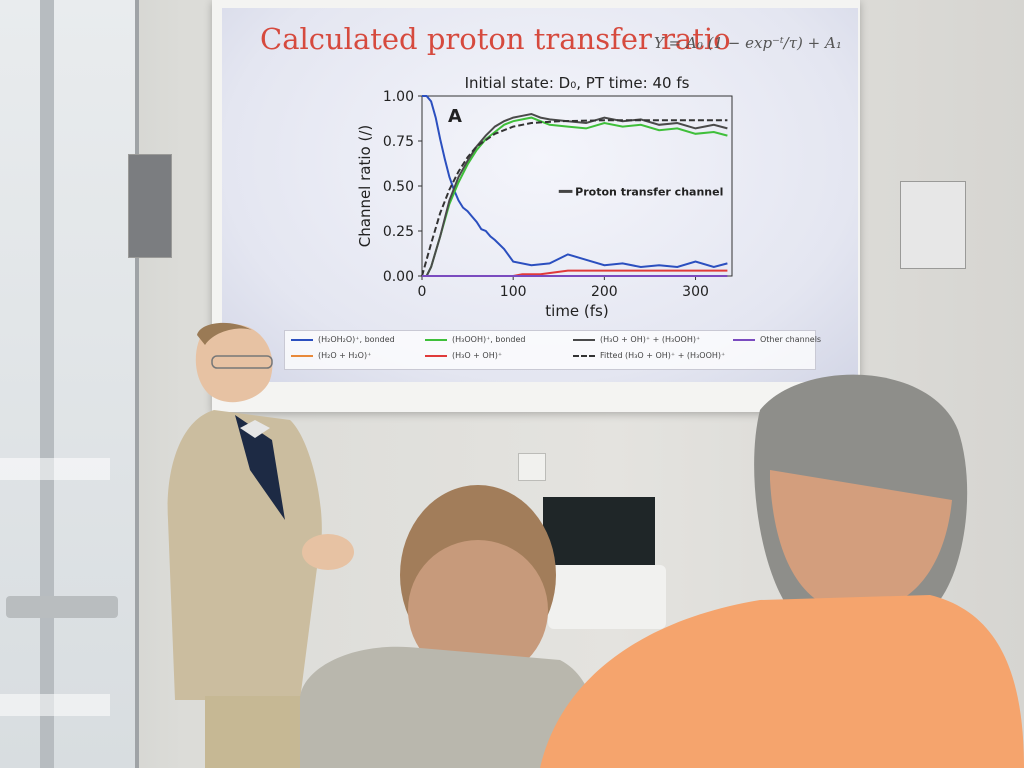  What do you see at coordinates (422, 292) in the screenshot?
I see `x-tick-label: 0` at bounding box center [422, 292].